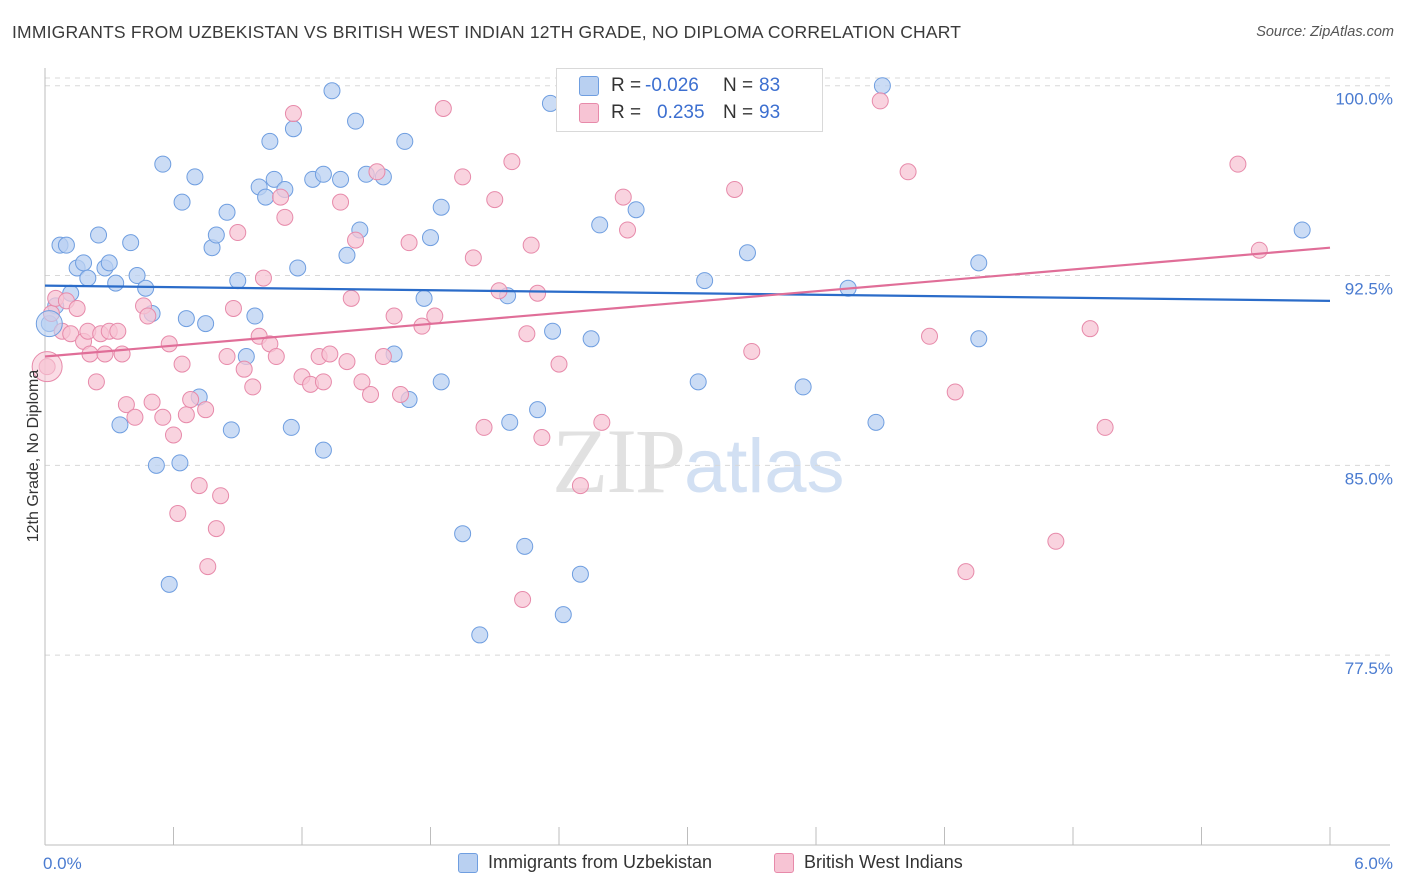 This screenshot has height=892, width=1406. I want to click on y-tick-label: 85.0%, so click(1369, 478).